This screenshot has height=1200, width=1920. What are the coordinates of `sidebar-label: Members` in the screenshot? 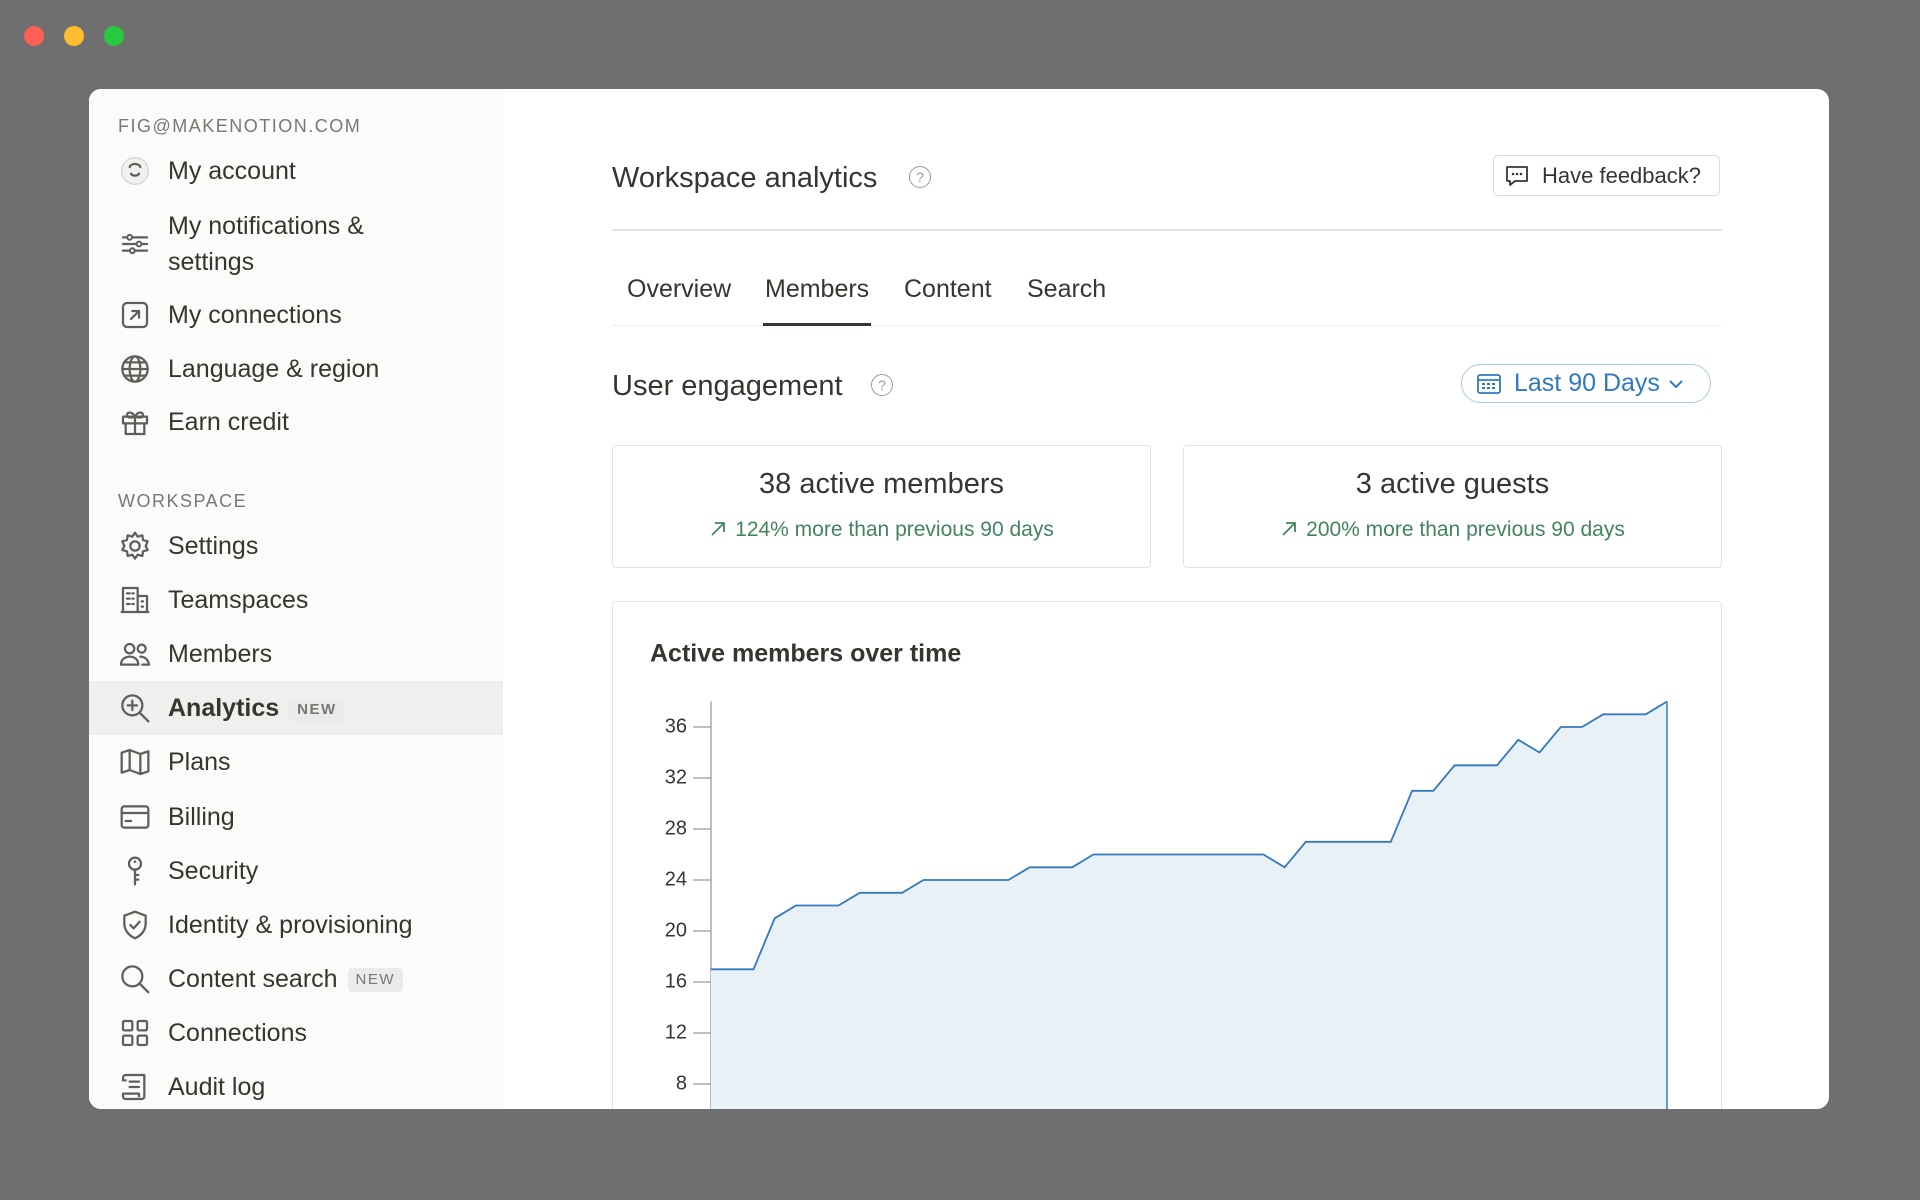 It's located at (220, 654).